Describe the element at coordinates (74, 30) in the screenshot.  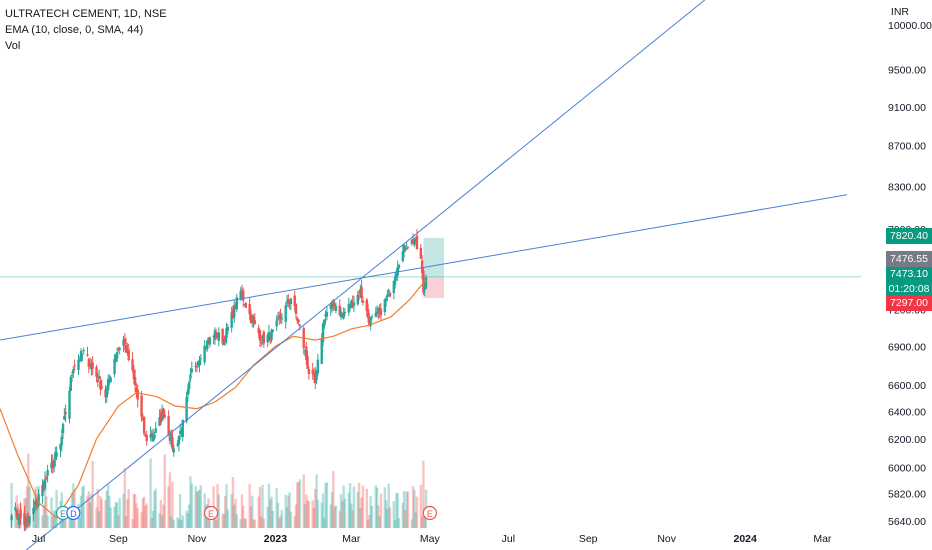
I see `ema-legend: EMA (10, close, 0, SMA, 44)` at that location.